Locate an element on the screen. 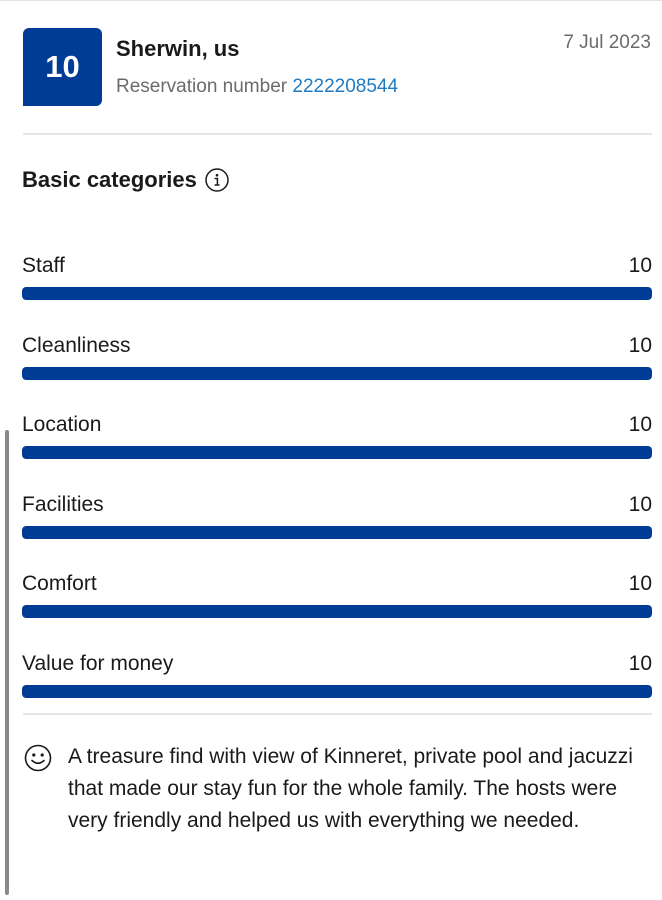 The width and height of the screenshot is (662, 900). section-header: Basic categories is located at coordinates (125, 180).